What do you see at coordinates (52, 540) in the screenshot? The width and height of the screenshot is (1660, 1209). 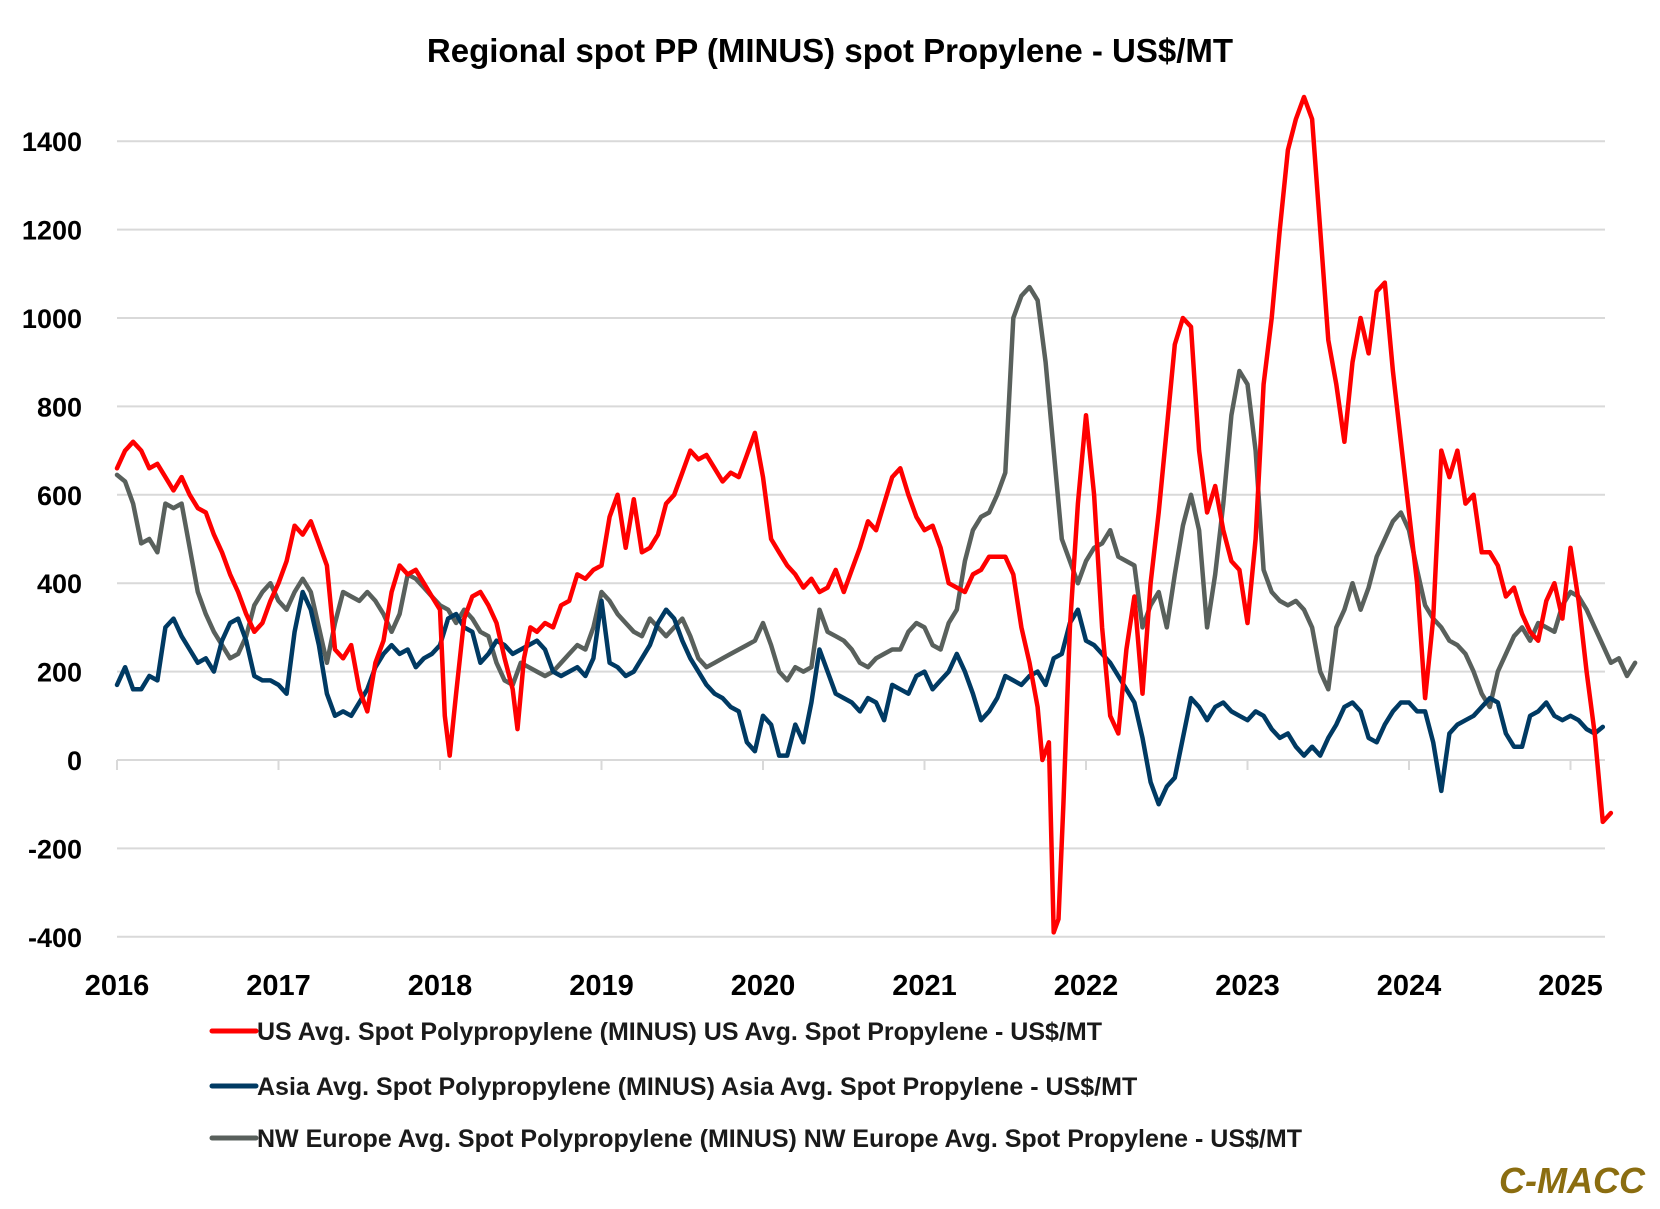 I see `y-axis: 1400 1200 1000 800 600 400 200 0 -200 -400` at bounding box center [52, 540].